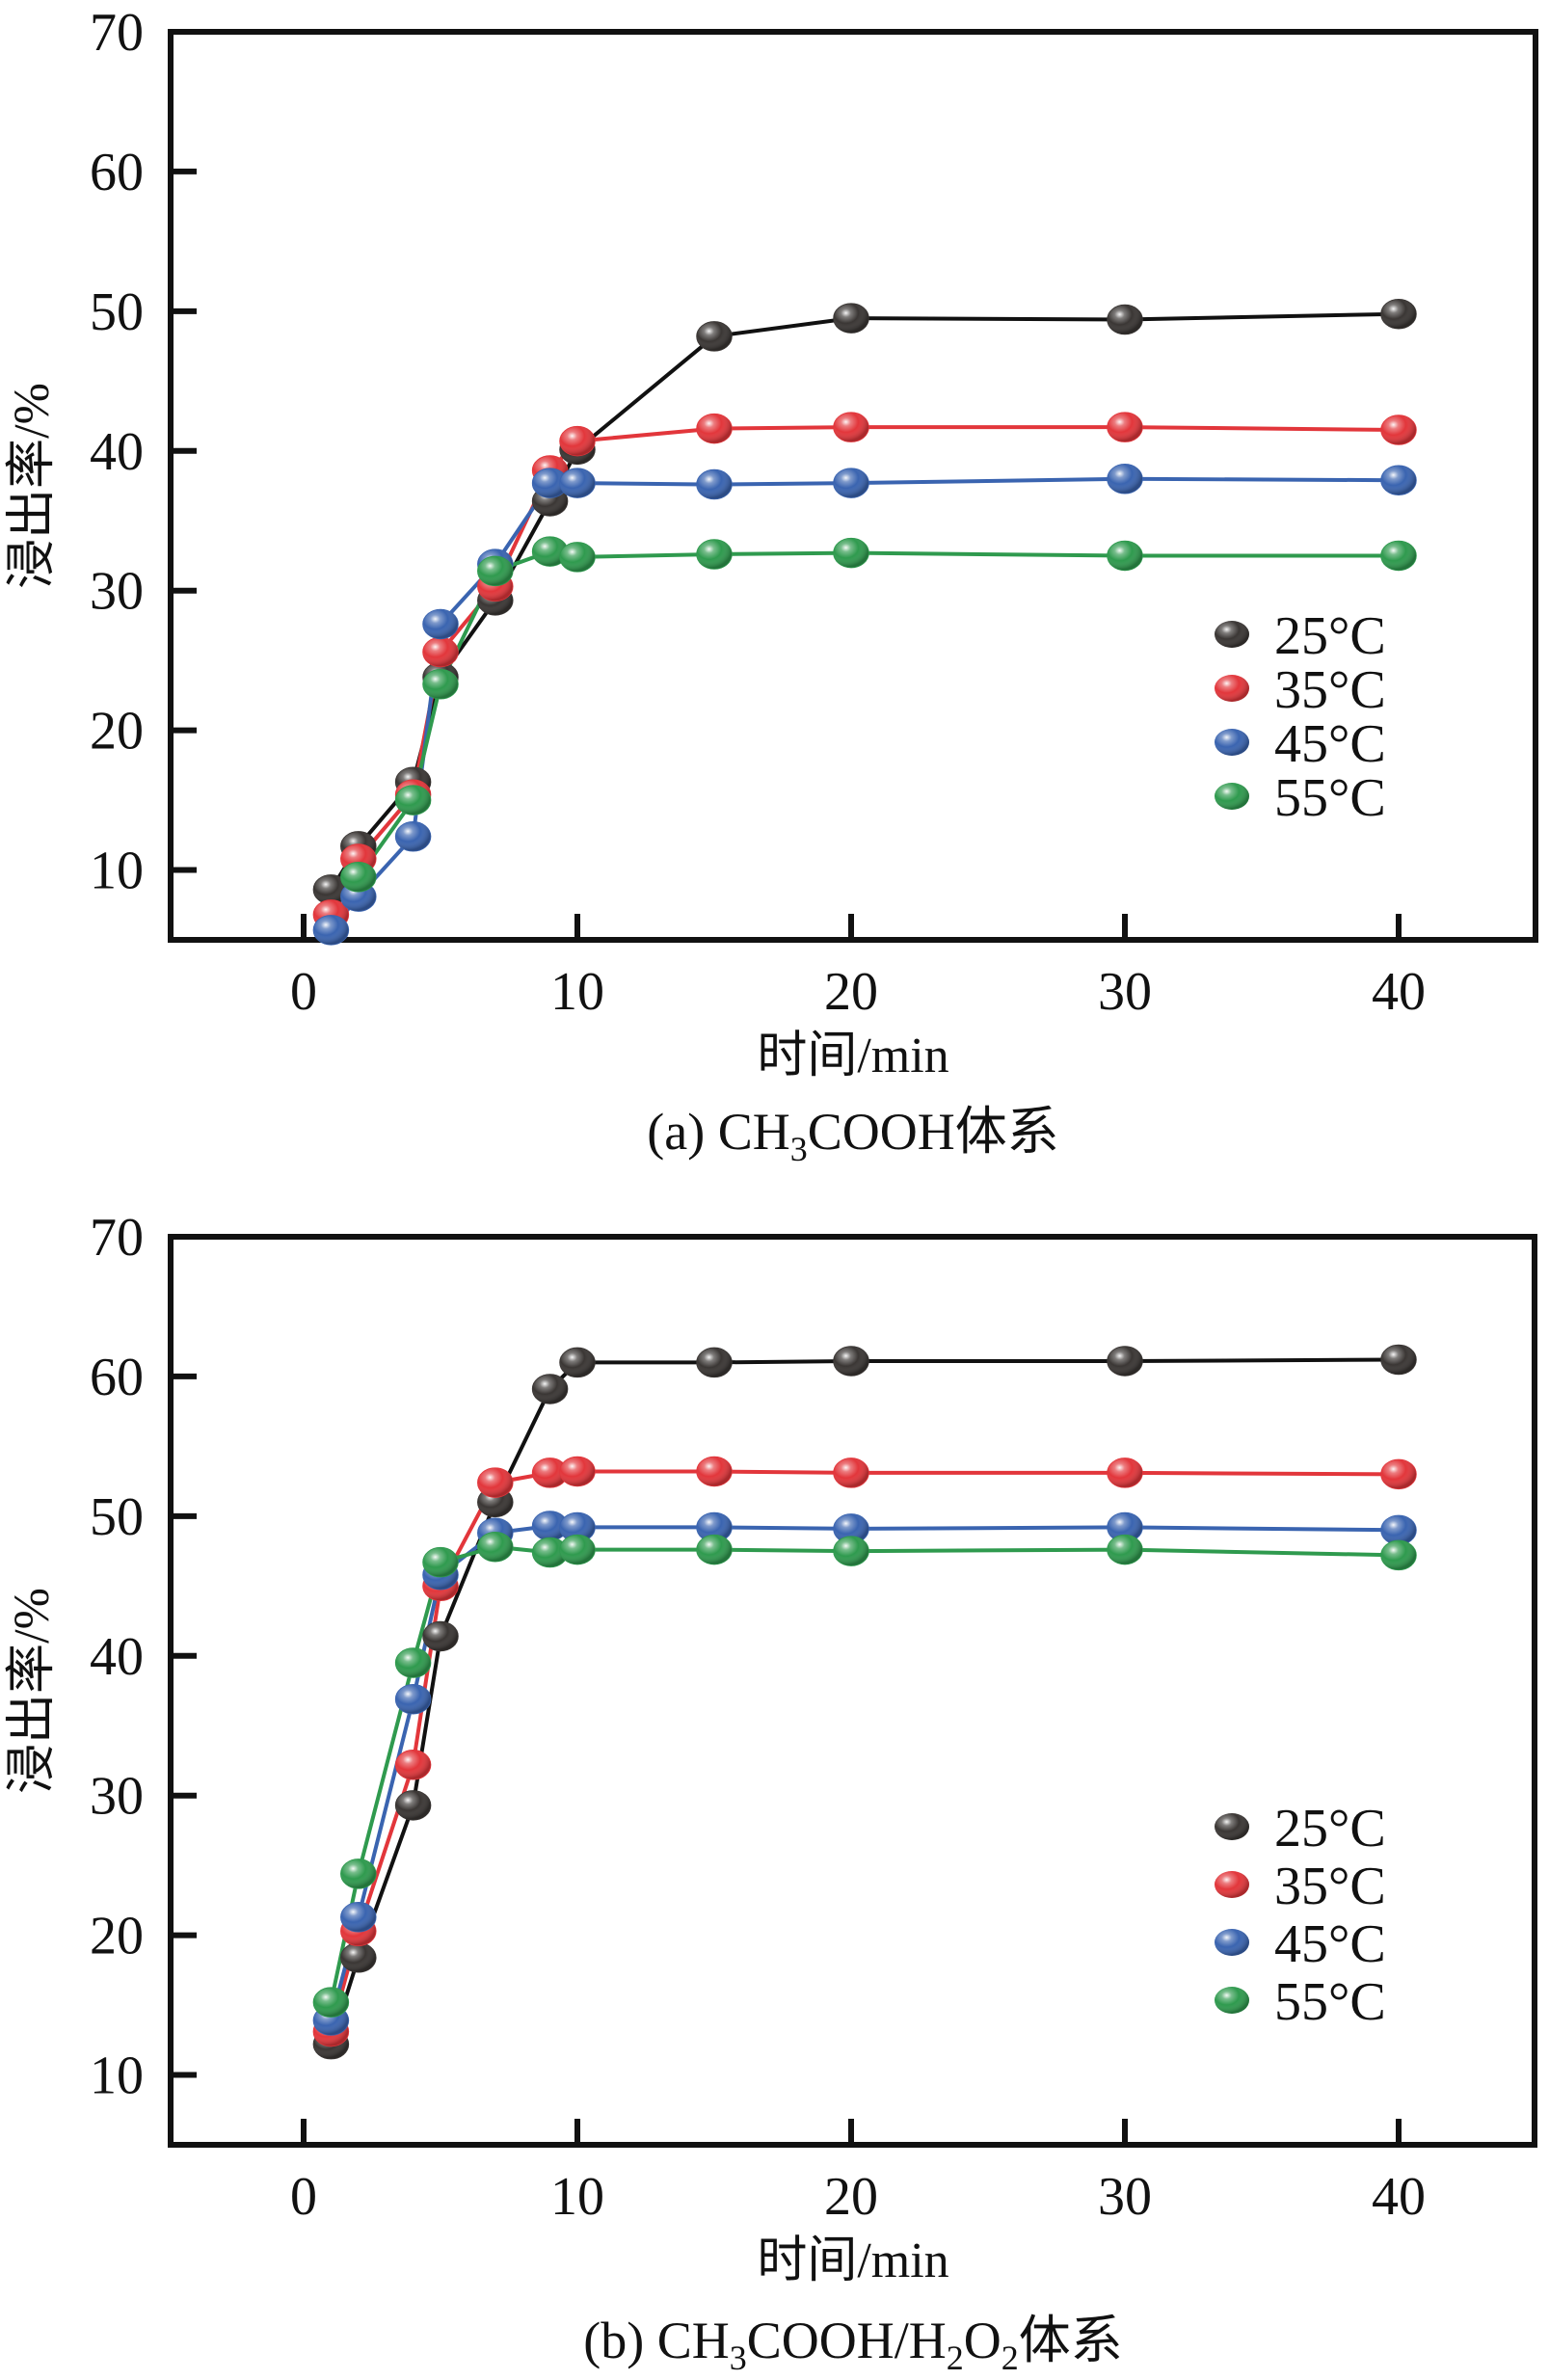 The height and width of the screenshot is (2380, 1549). What do you see at coordinates (117, 1797) in the screenshot?
I see `y-tick-label: 30` at bounding box center [117, 1797].